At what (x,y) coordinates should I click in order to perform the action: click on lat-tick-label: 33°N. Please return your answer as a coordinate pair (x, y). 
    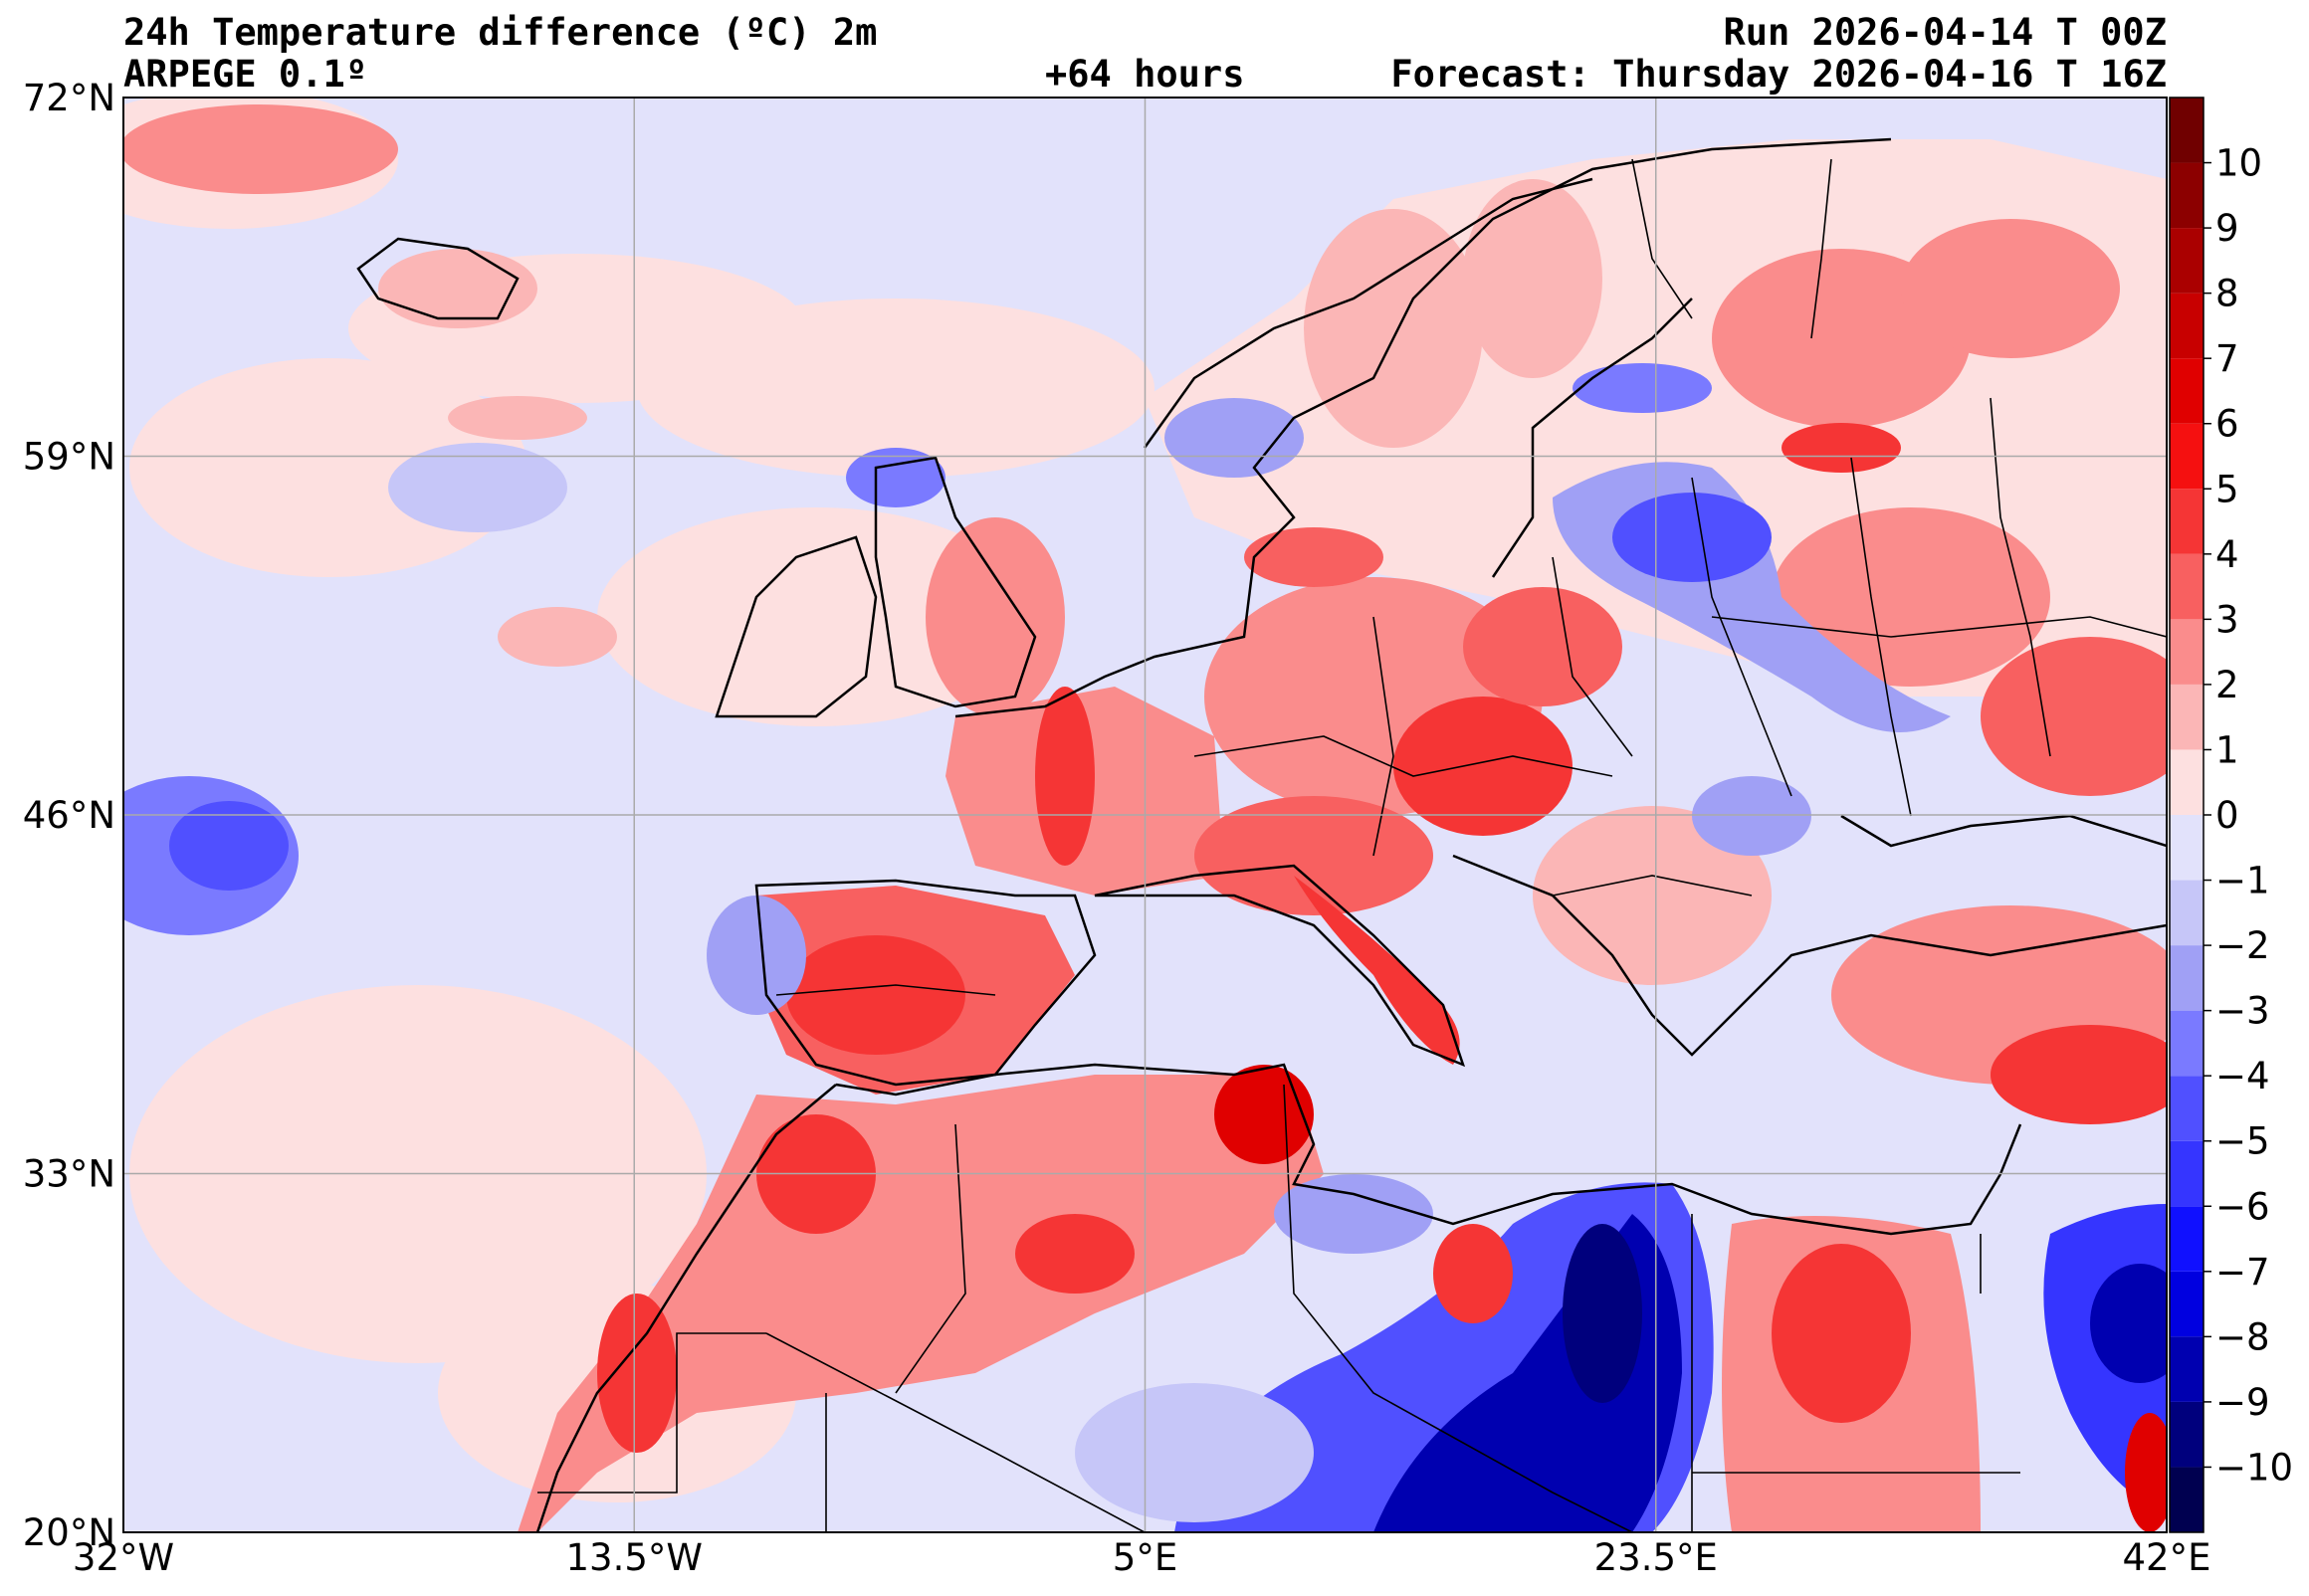
    Looking at the image, I should click on (69, 1174).